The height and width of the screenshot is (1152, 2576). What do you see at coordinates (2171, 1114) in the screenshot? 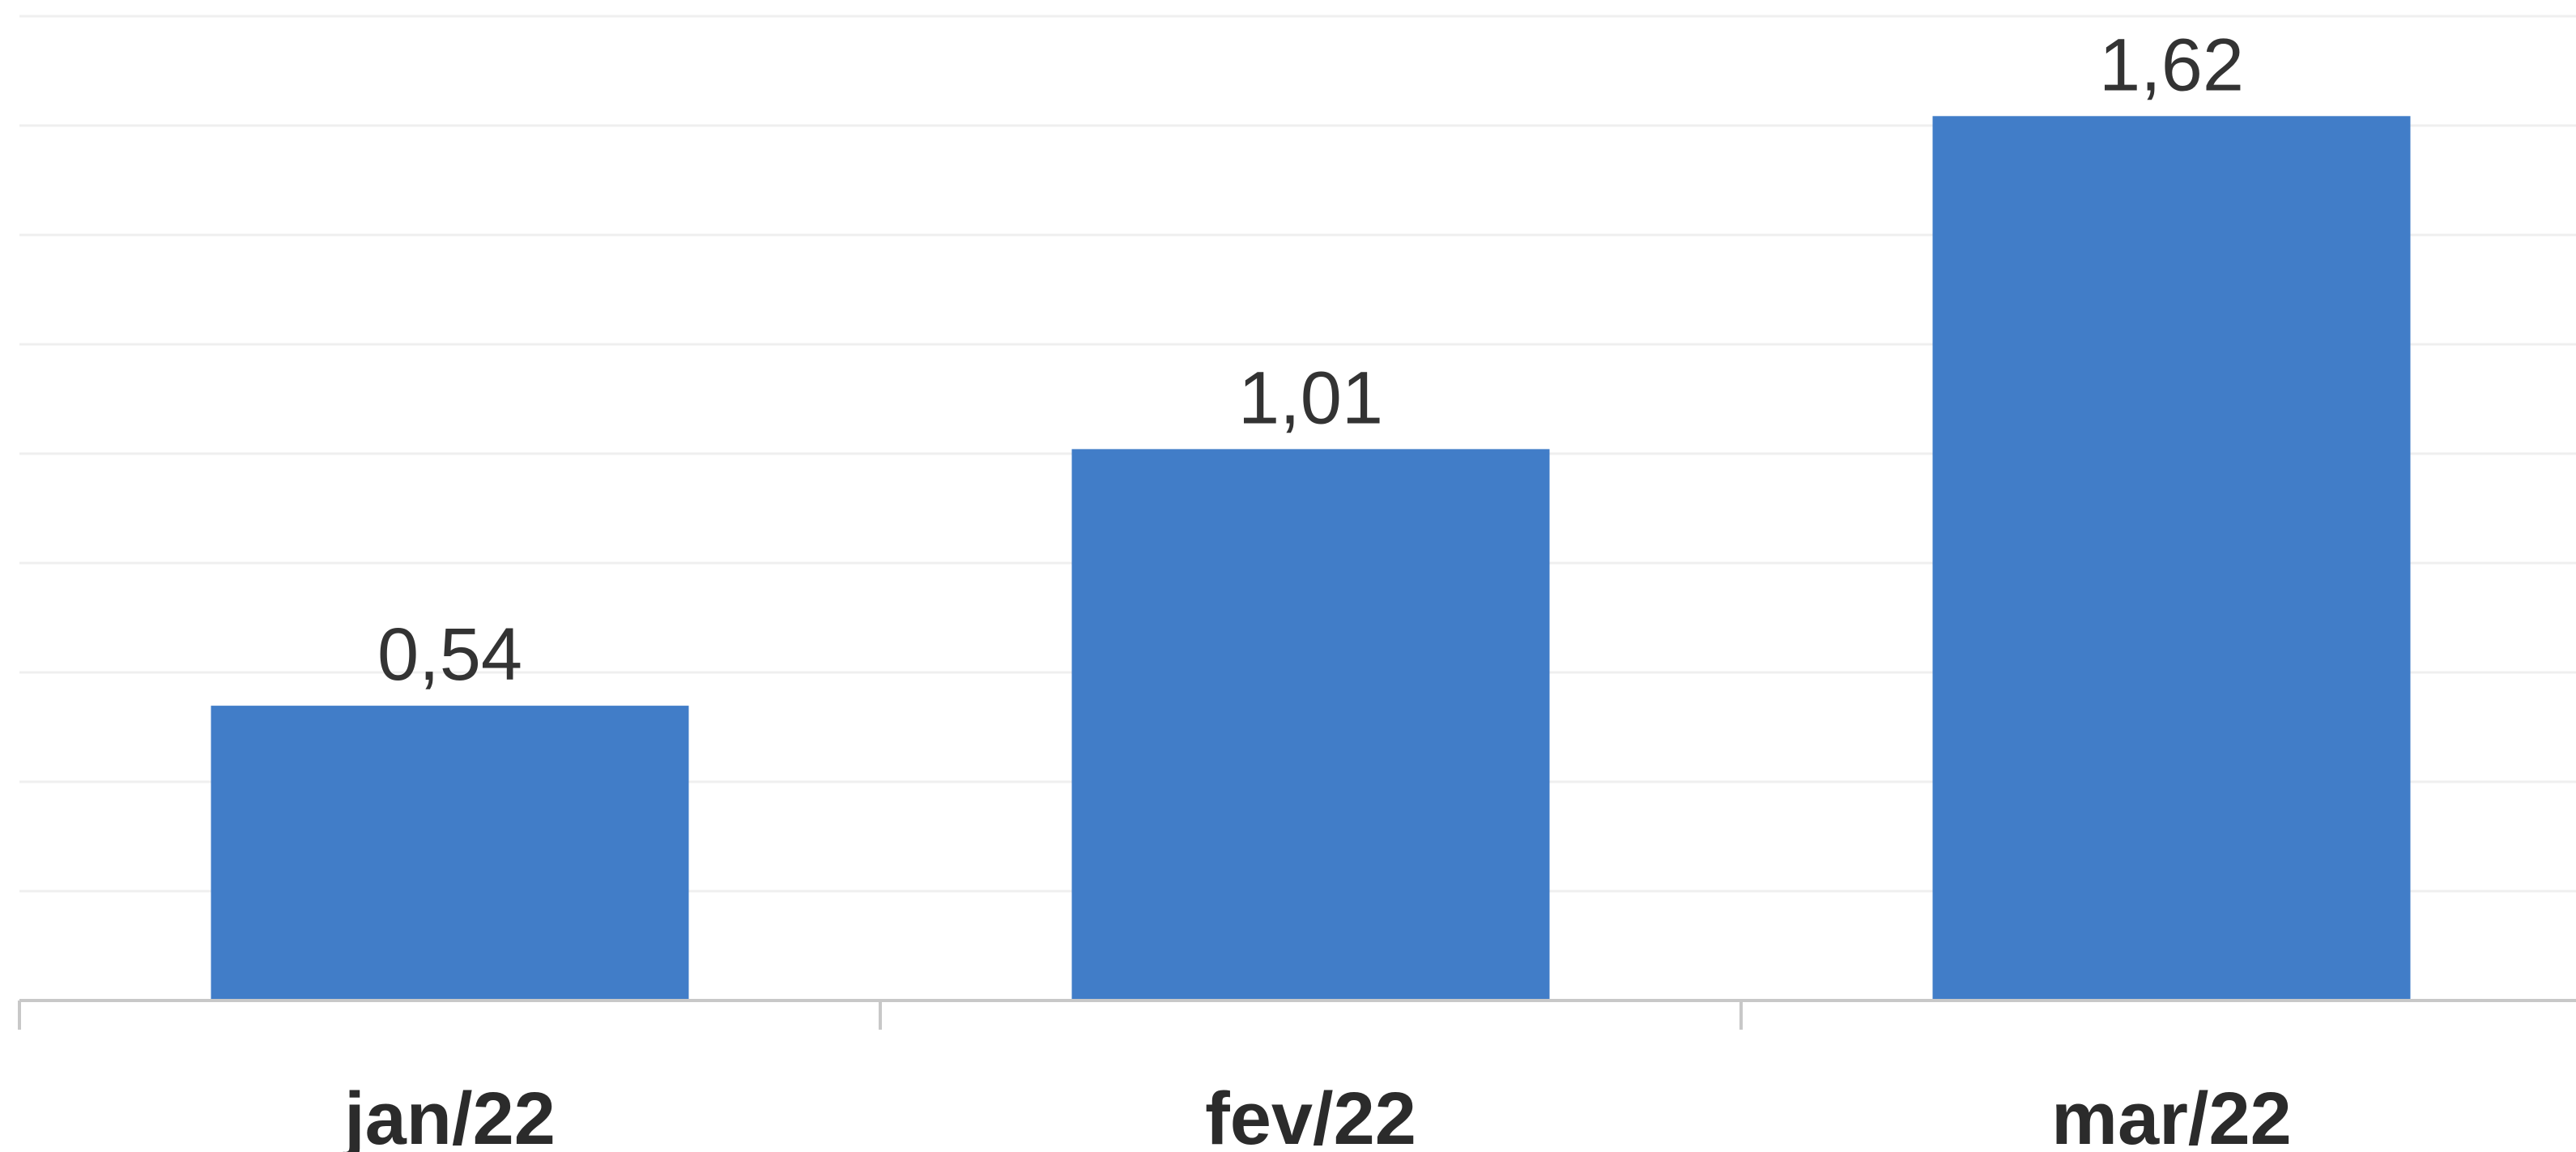
I see `x-tick-label-mar-22: mar/22` at bounding box center [2171, 1114].